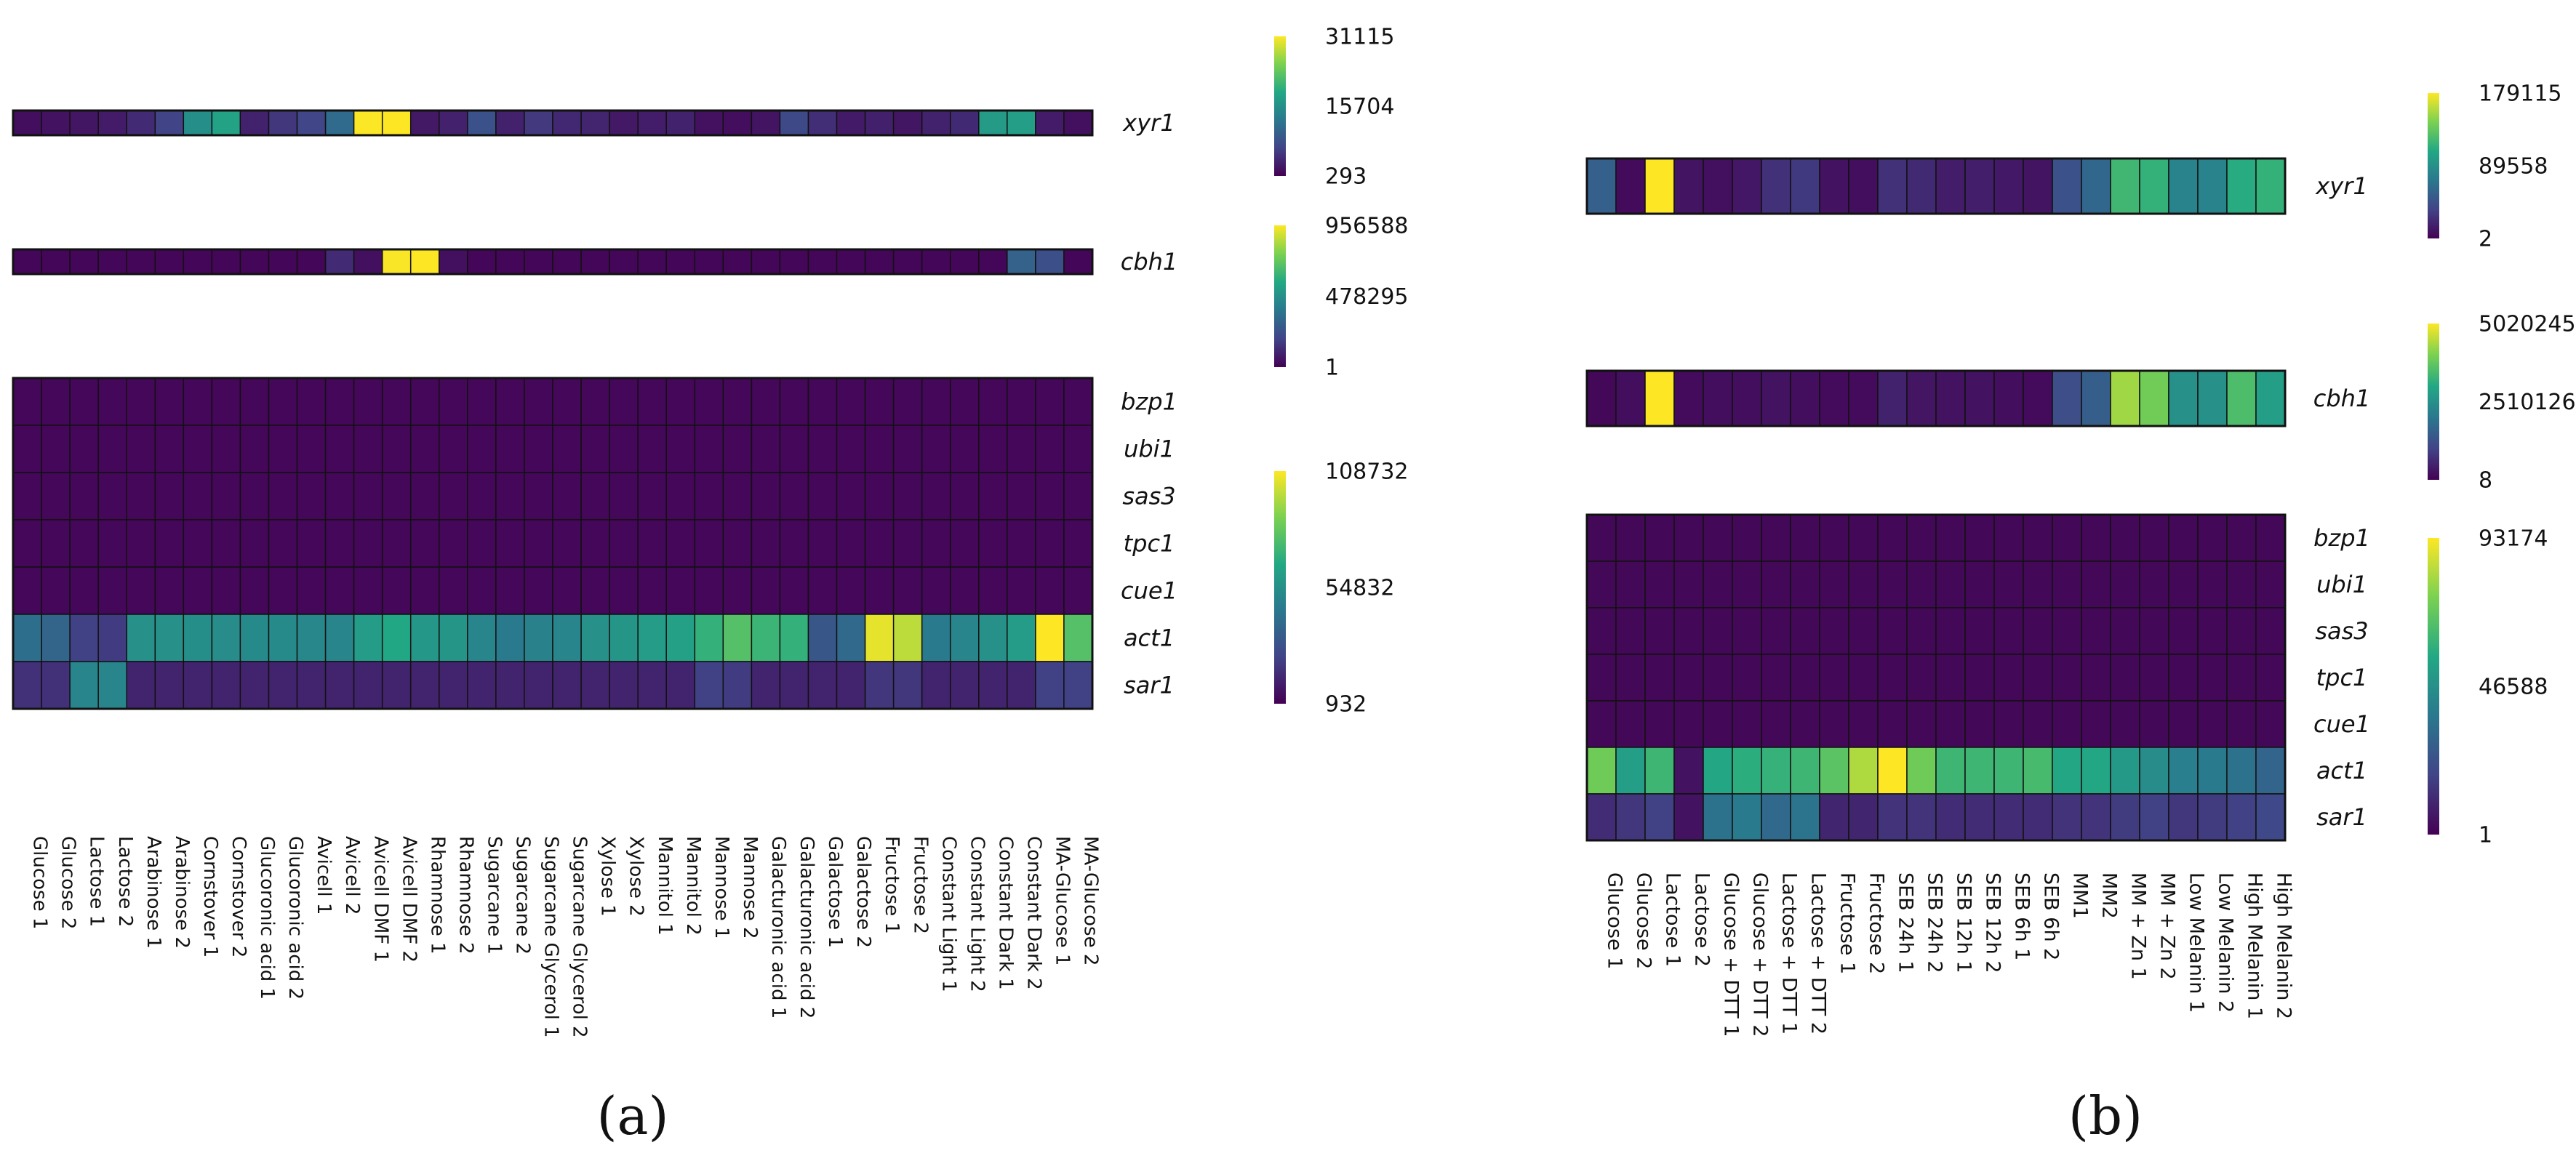 Image resolution: width=2576 pixels, height=1161 pixels. Describe the element at coordinates (1034, 913) in the screenshot. I see `sample-label: Constant Dark 2` at that location.